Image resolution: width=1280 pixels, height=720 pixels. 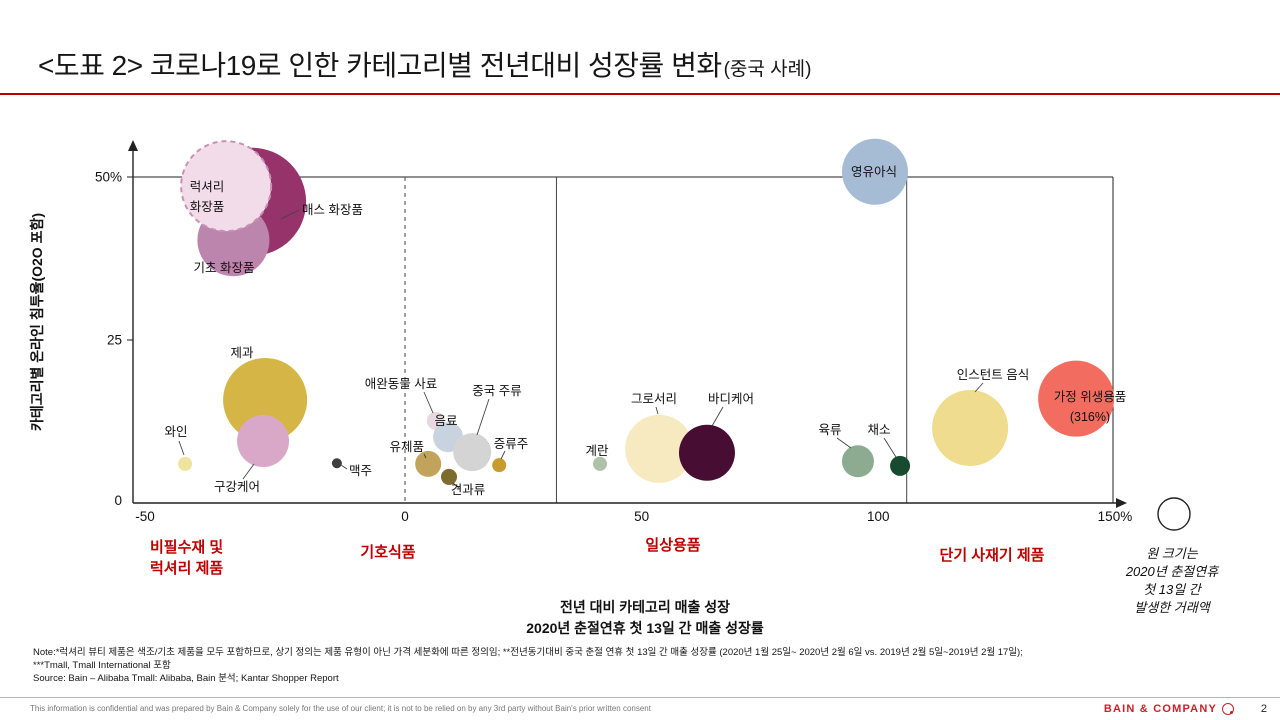 What do you see at coordinates (659, 448) in the screenshot?
I see `bubble-grocery` at bounding box center [659, 448].